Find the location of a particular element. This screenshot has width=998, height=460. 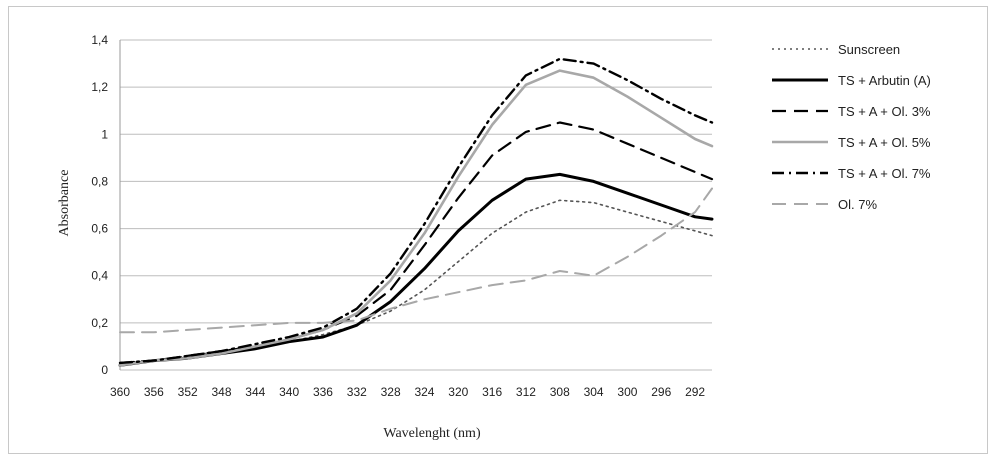

x-tick-label: 360 is located at coordinates (120, 392).